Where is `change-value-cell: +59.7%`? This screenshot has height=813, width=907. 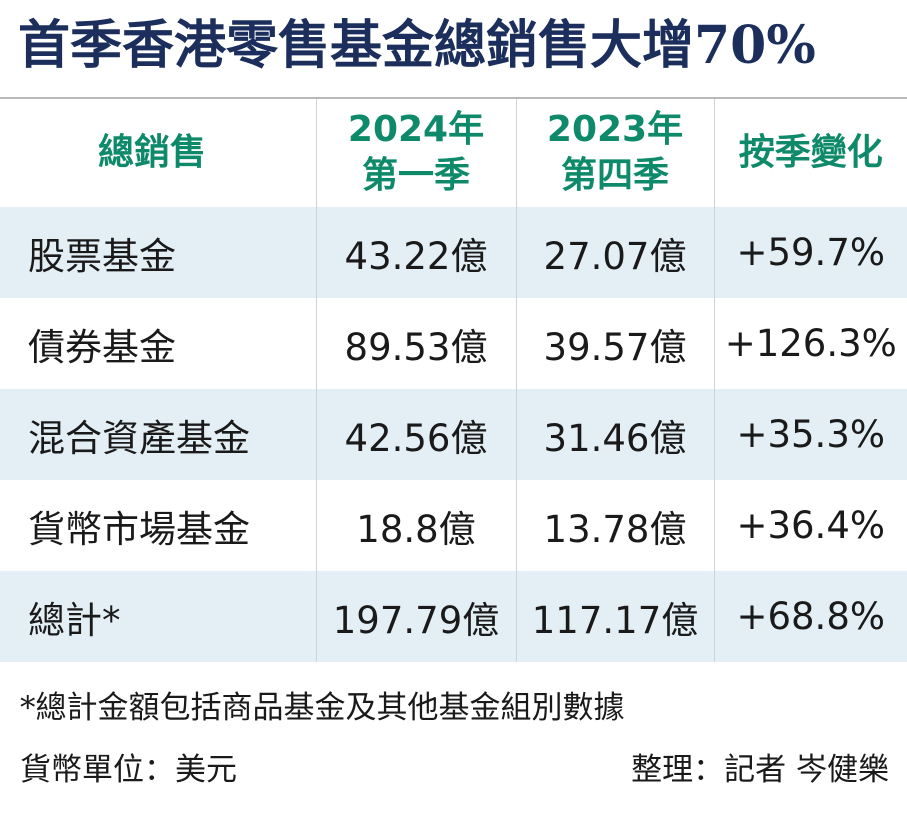 change-value-cell: +59.7% is located at coordinates (810, 252).